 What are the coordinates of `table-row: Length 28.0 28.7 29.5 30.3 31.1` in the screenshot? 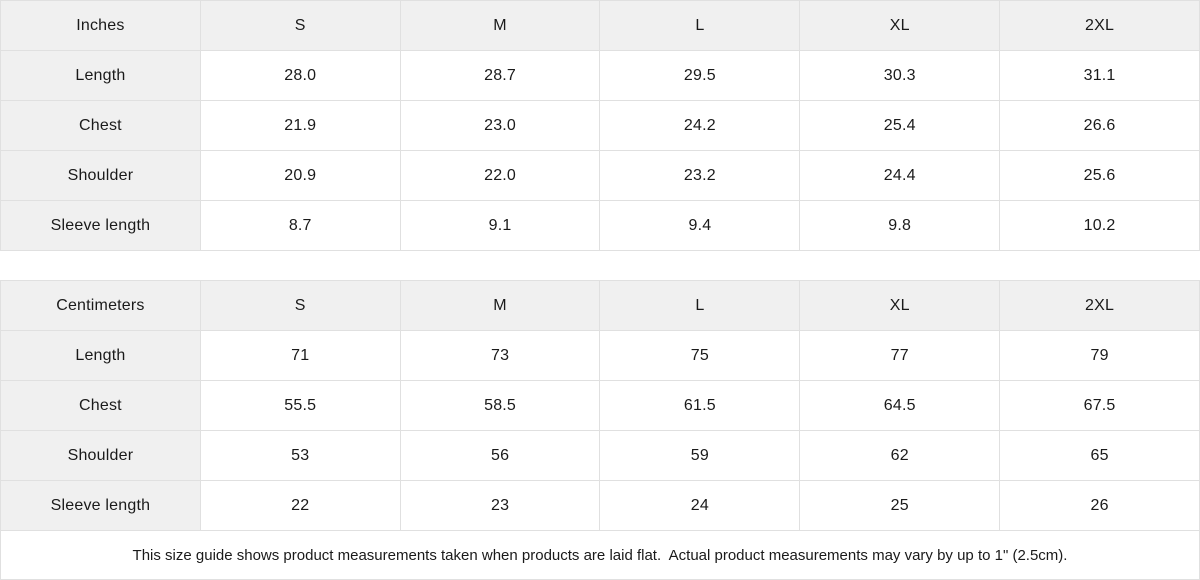 It's located at (600, 75).